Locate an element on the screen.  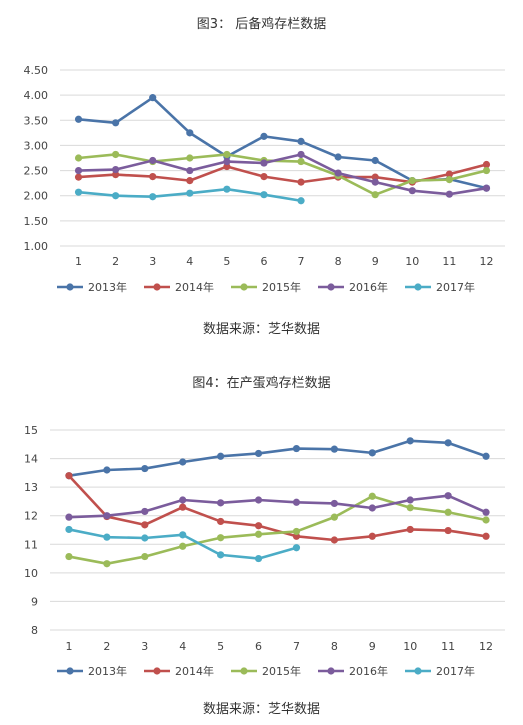
x-tick-label: 5 is located at coordinates (226, 261).